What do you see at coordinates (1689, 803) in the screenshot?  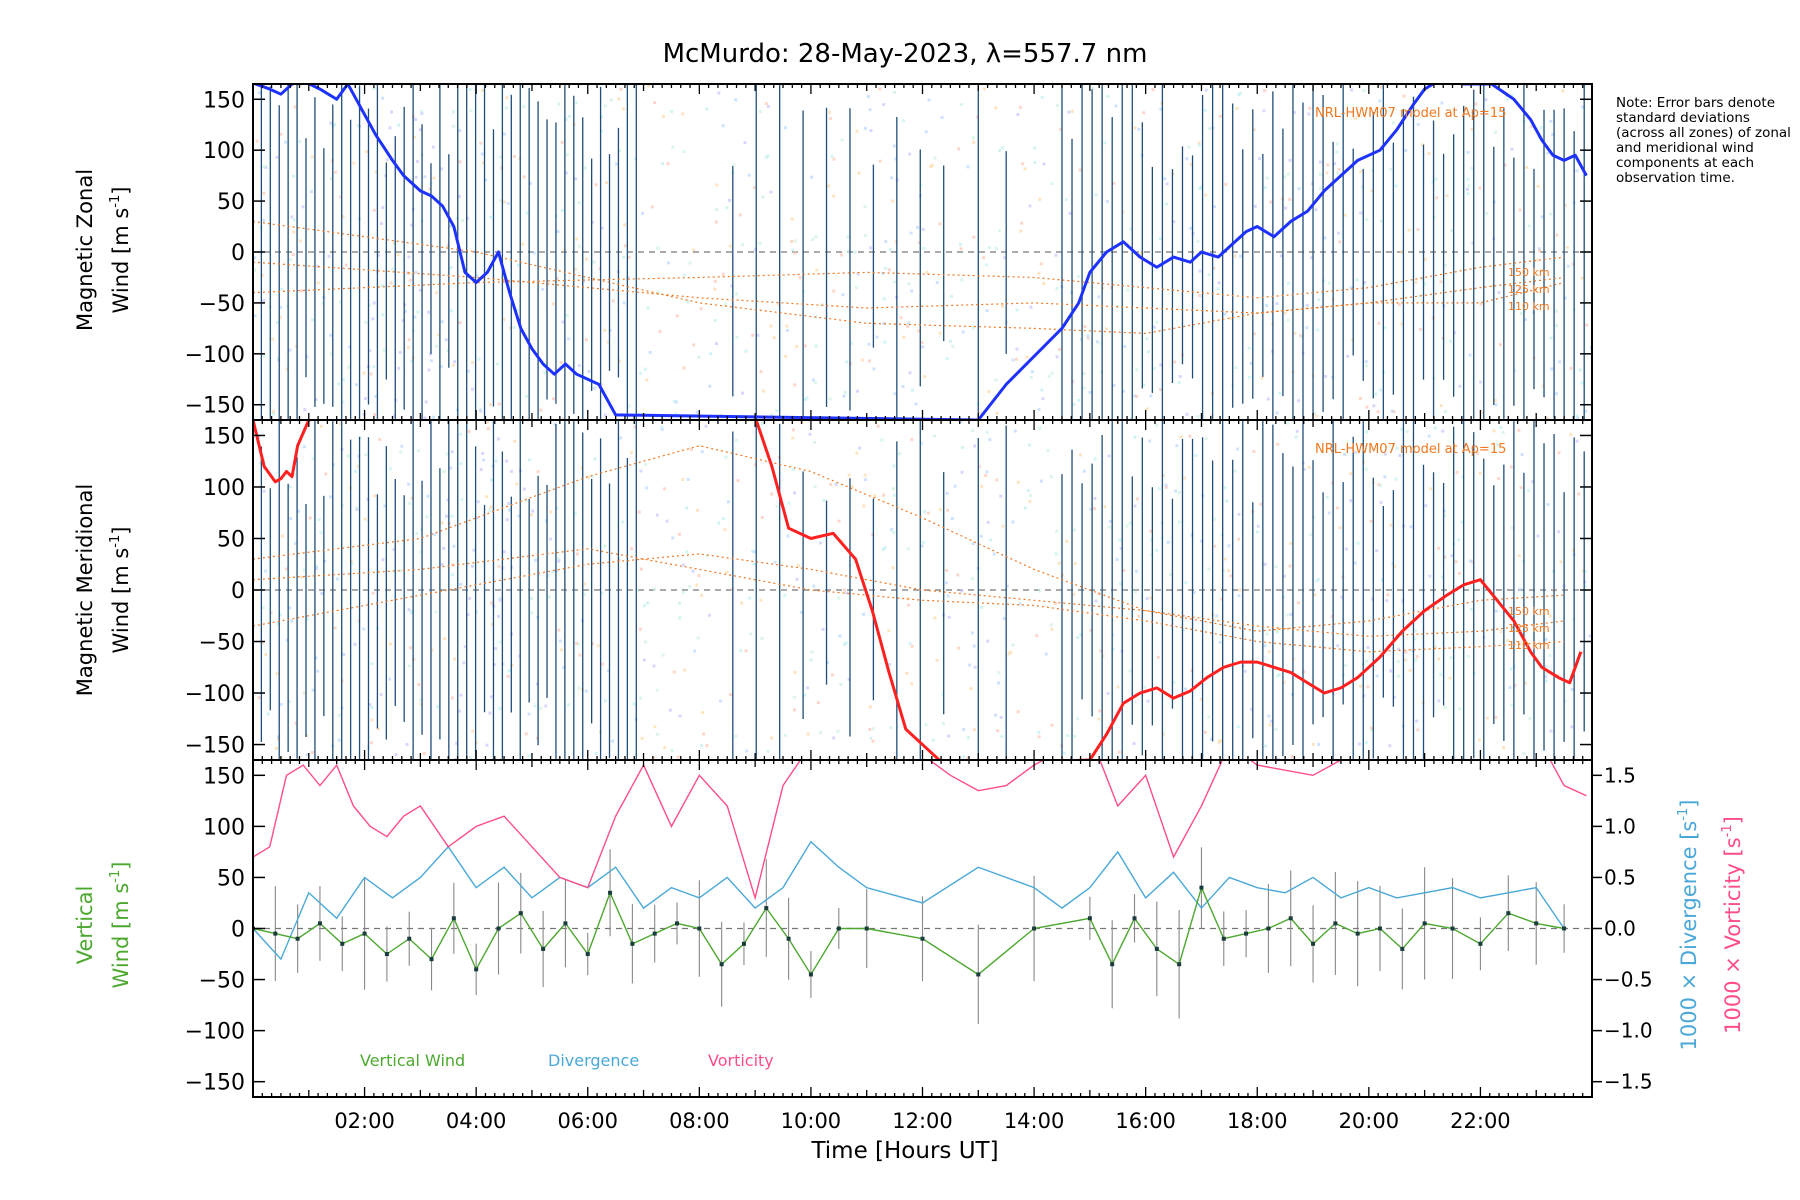 I see `divergence-axis-close: ]` at bounding box center [1689, 803].